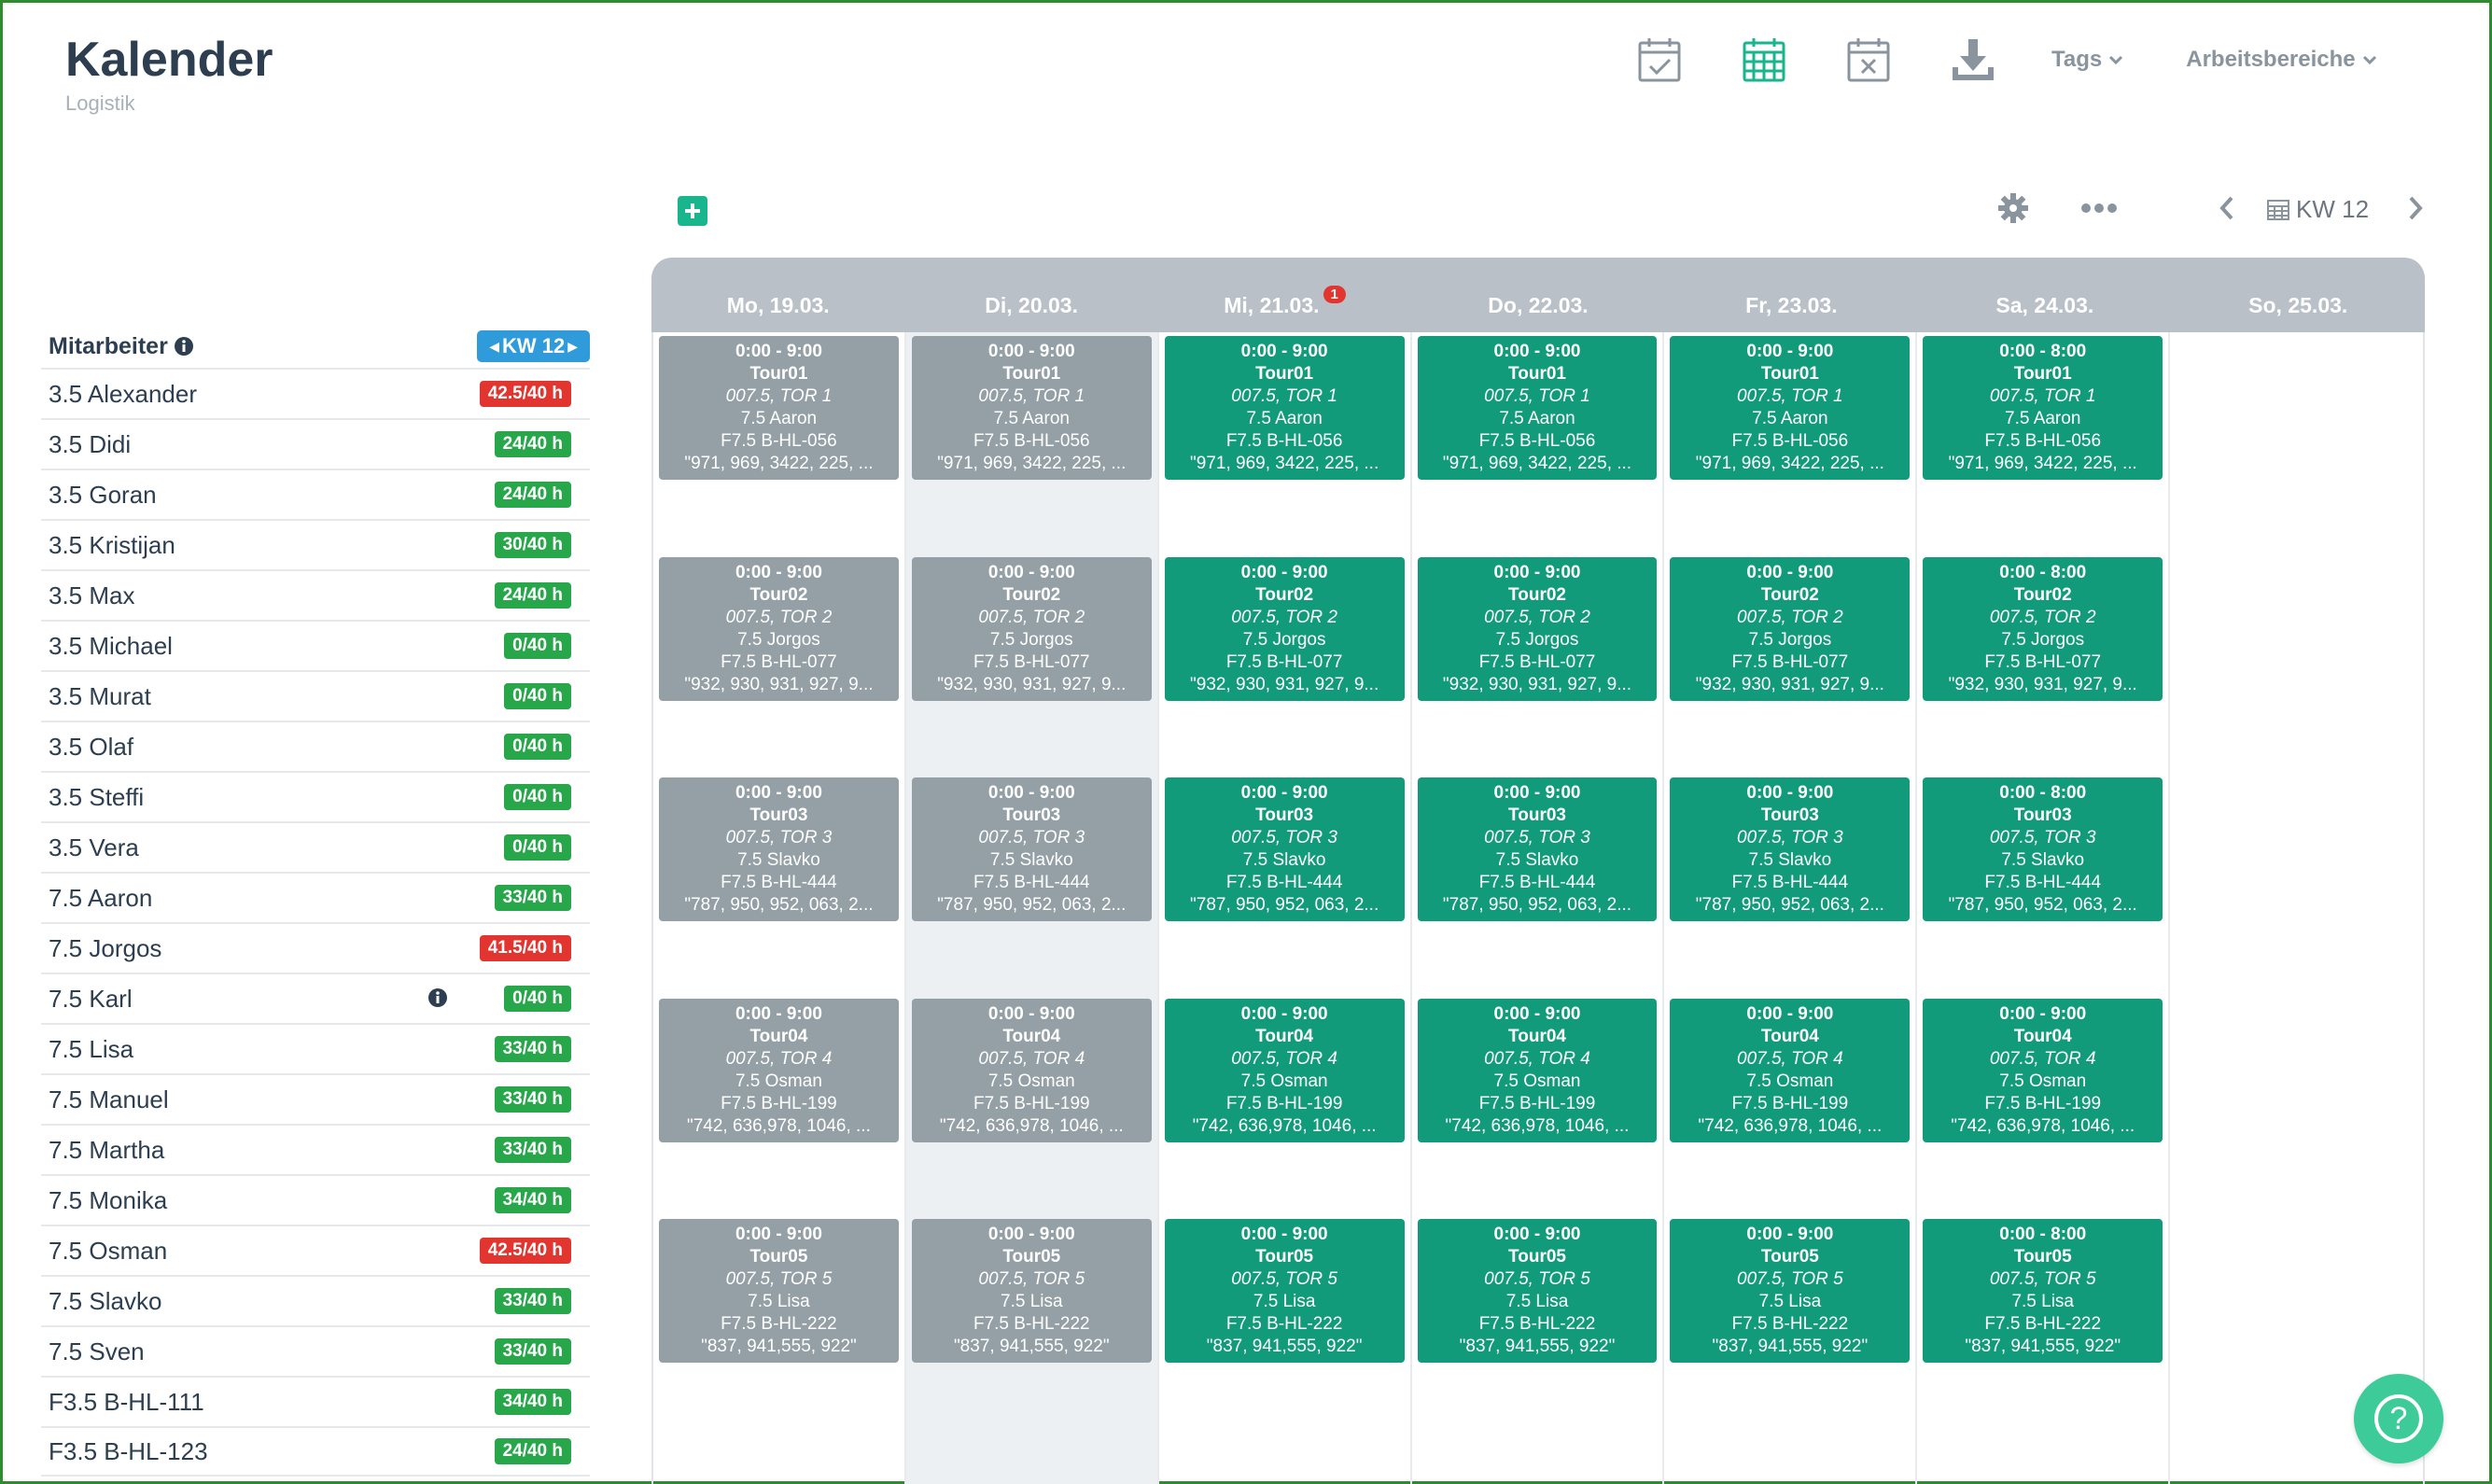  Describe the element at coordinates (315, 1098) in the screenshot. I see `employee-row: 7.5 Manuel 33/40 h` at that location.